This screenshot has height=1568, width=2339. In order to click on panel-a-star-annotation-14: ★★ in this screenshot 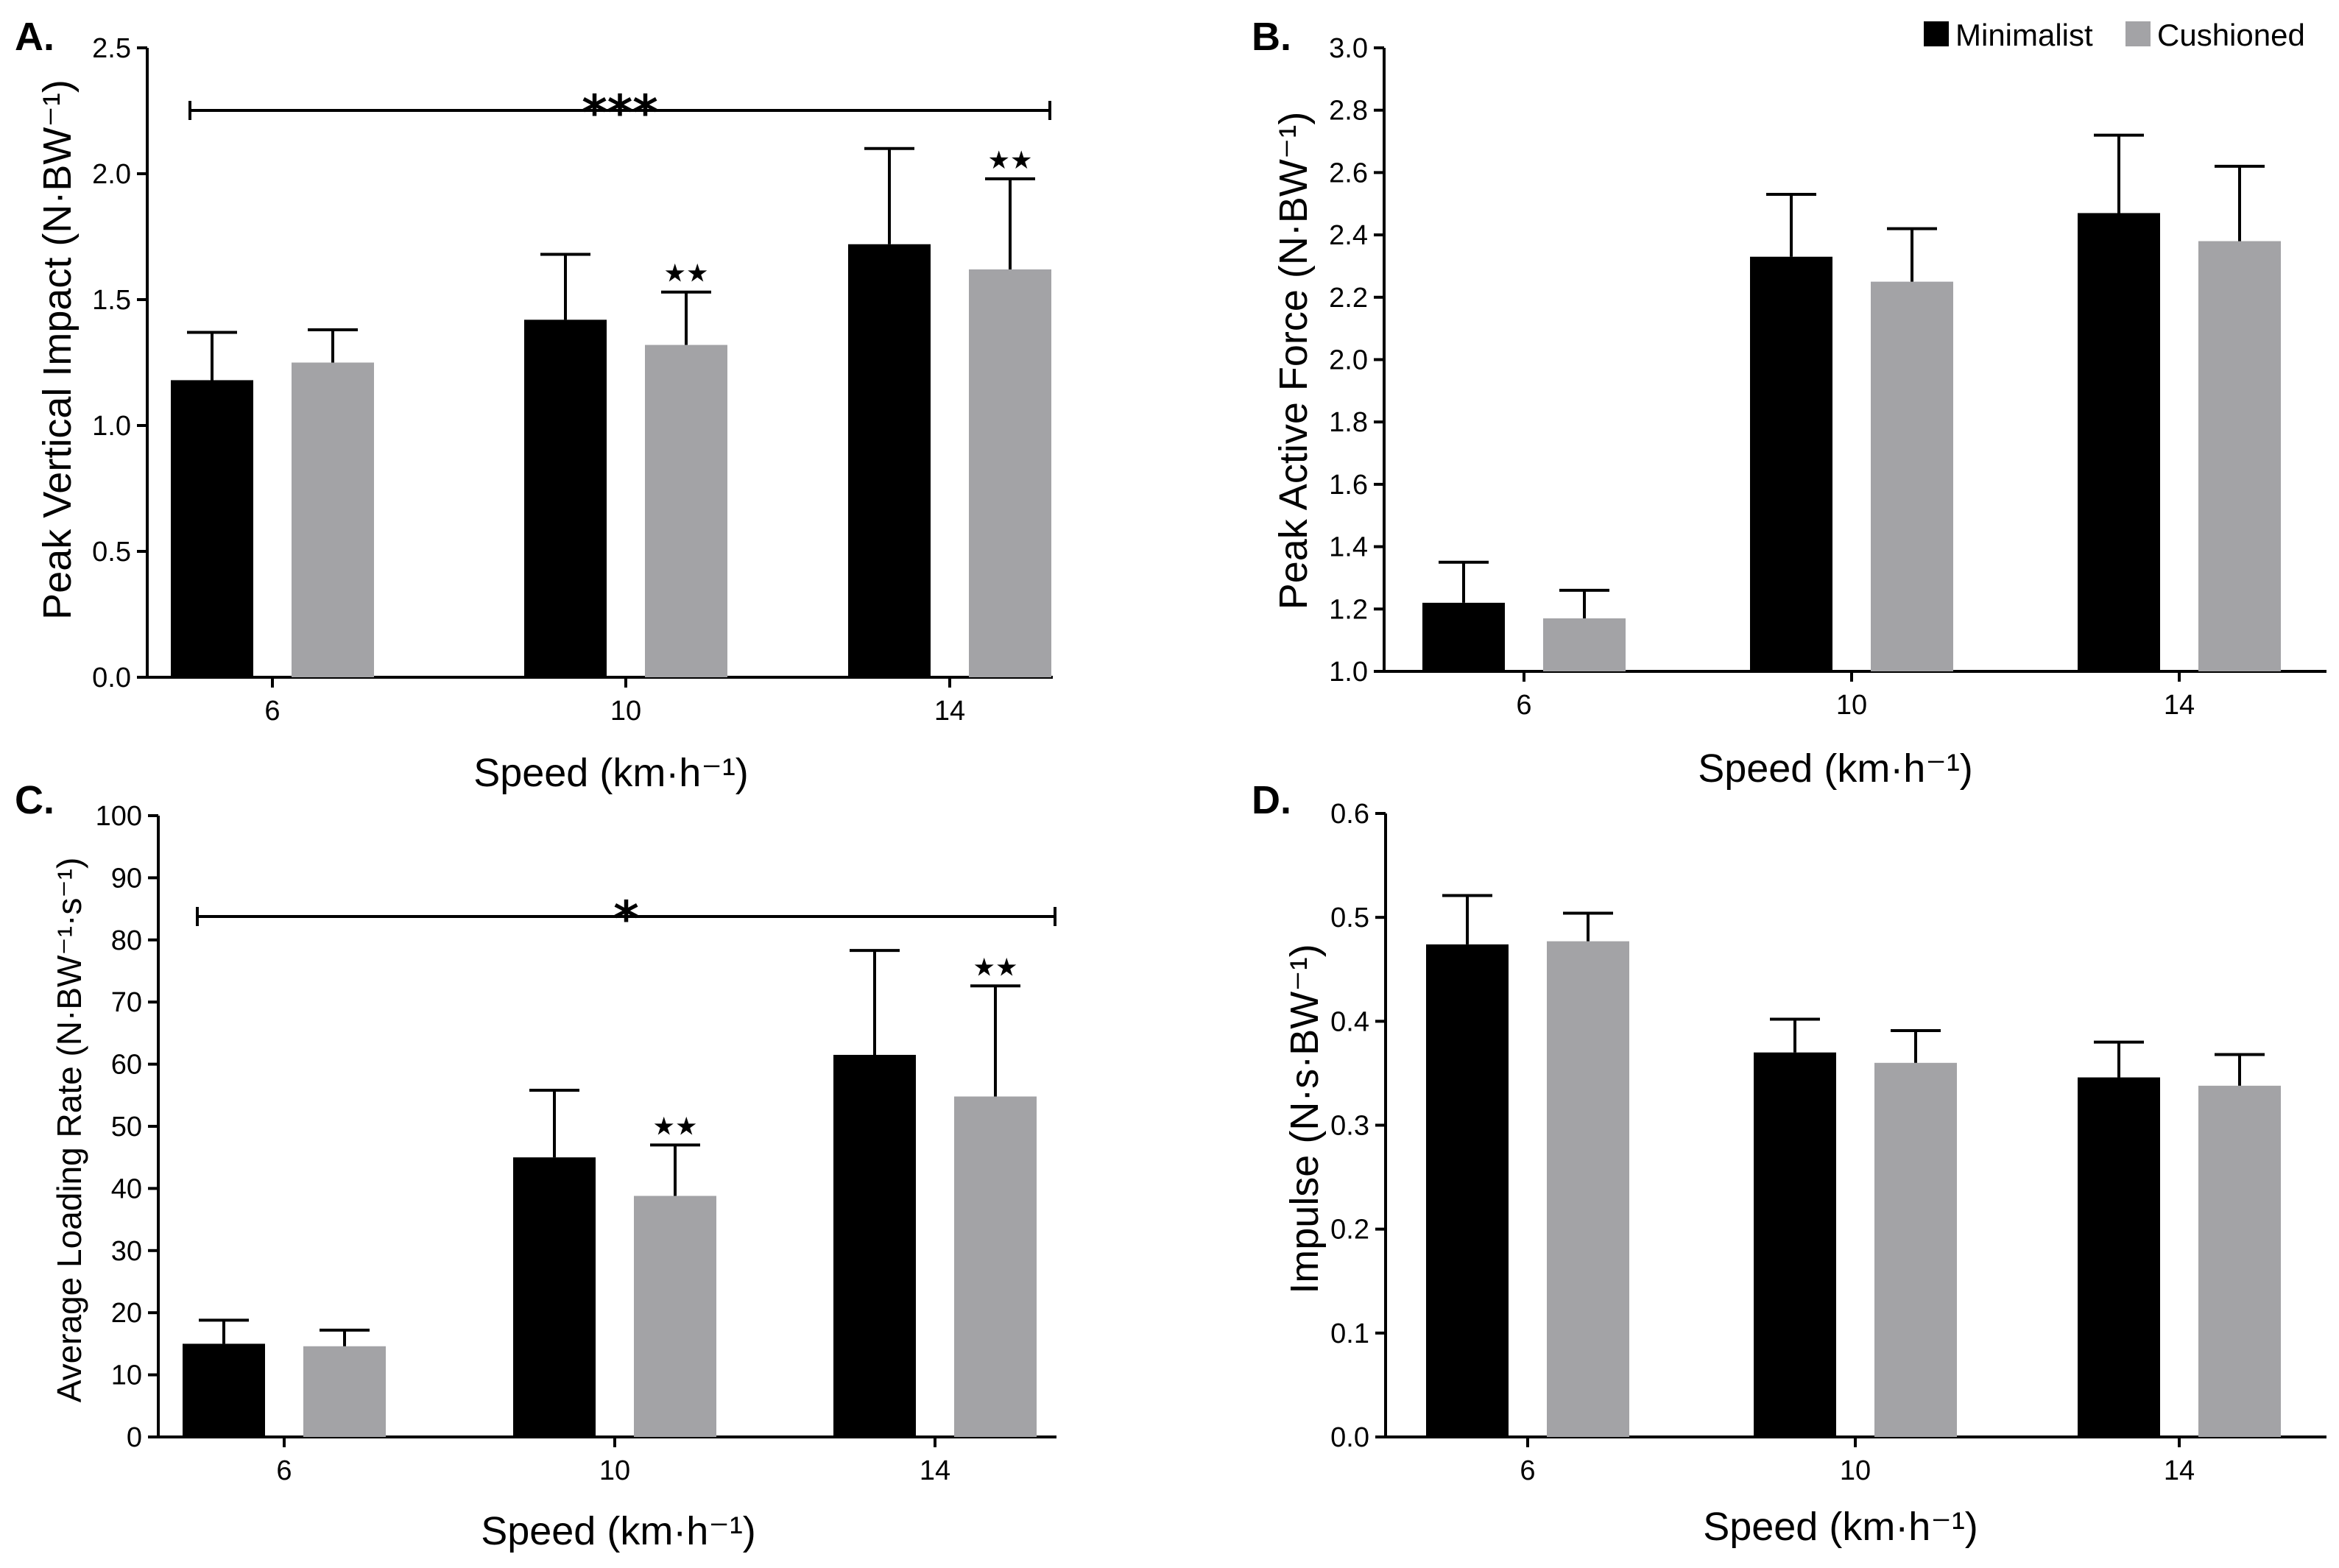, I will do `click(1010, 160)`.